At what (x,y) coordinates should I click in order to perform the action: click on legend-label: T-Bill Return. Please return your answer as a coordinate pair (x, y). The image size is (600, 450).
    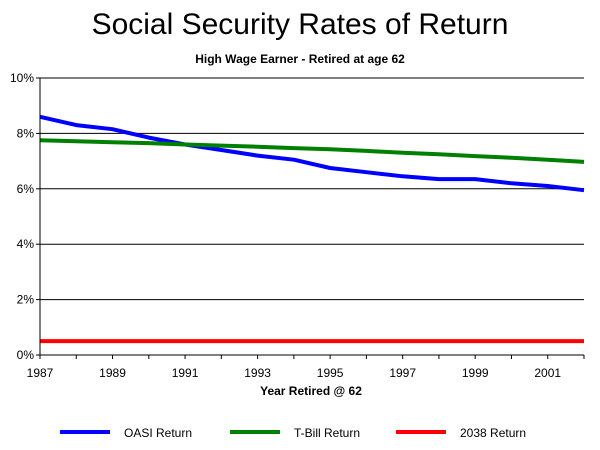
    Looking at the image, I should click on (327, 433).